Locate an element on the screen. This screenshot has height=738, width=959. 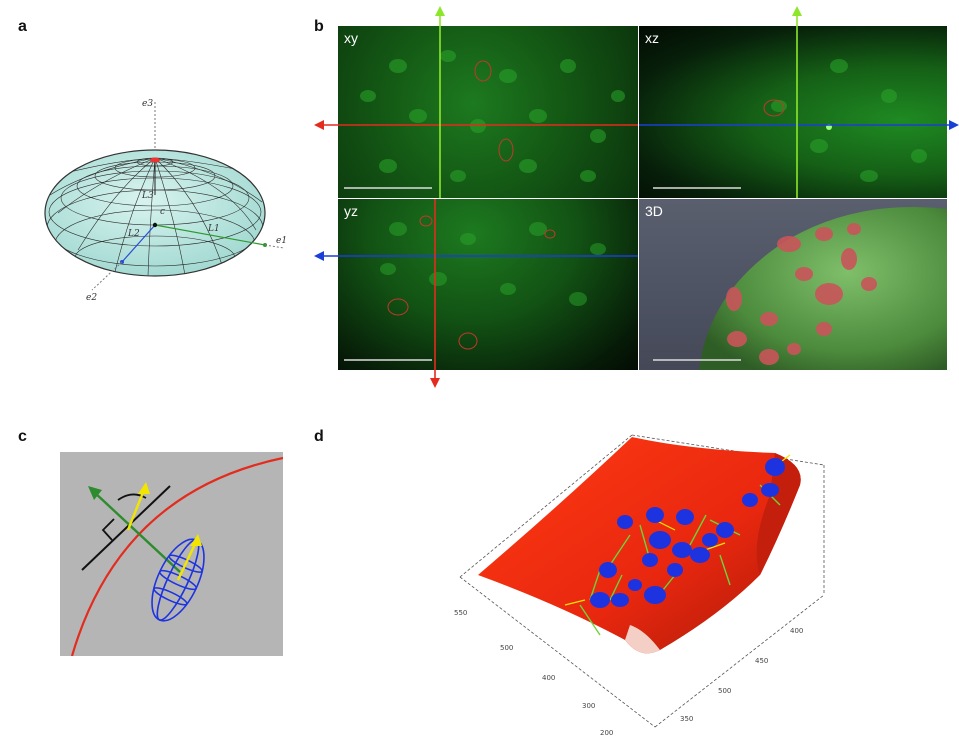
view-xy: xy is located at coordinates (488, 112).